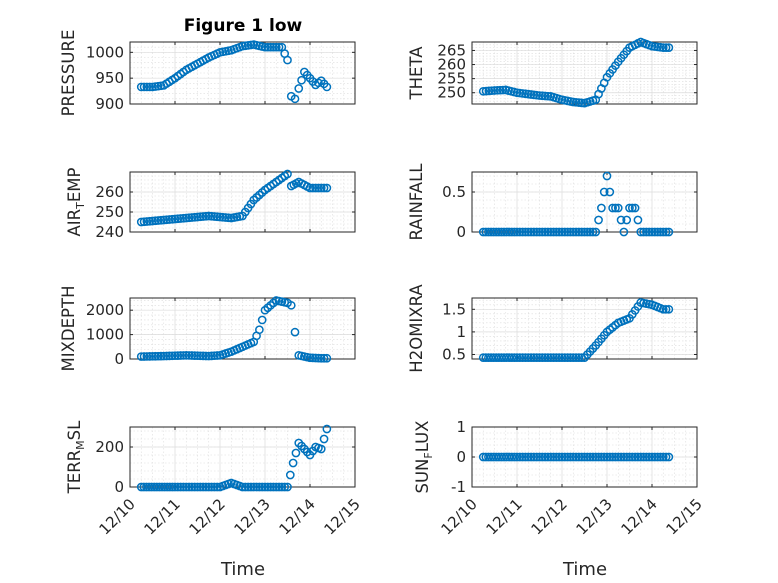 The width and height of the screenshot is (778, 583). Describe the element at coordinates (242, 569) in the screenshot. I see `x-axis-label-left: Time` at that location.